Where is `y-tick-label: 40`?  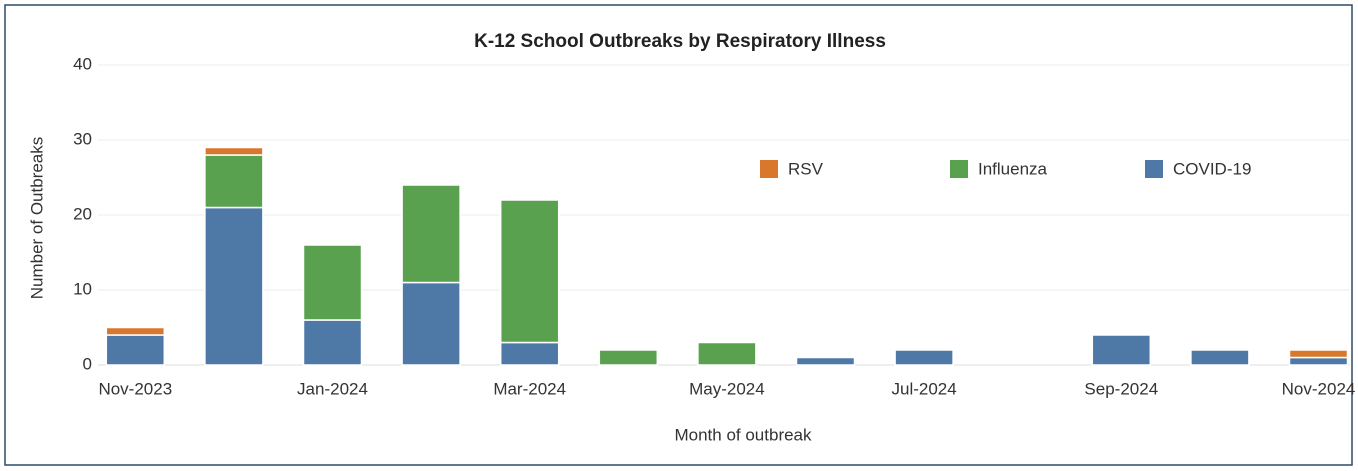
y-tick-label: 40 is located at coordinates (82, 63).